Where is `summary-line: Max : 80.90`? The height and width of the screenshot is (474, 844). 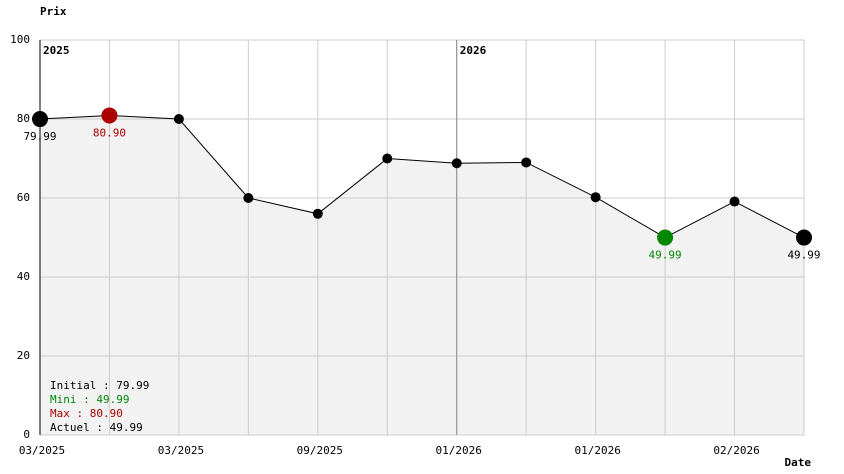
summary-line: Max : 80.90 is located at coordinates (86, 413).